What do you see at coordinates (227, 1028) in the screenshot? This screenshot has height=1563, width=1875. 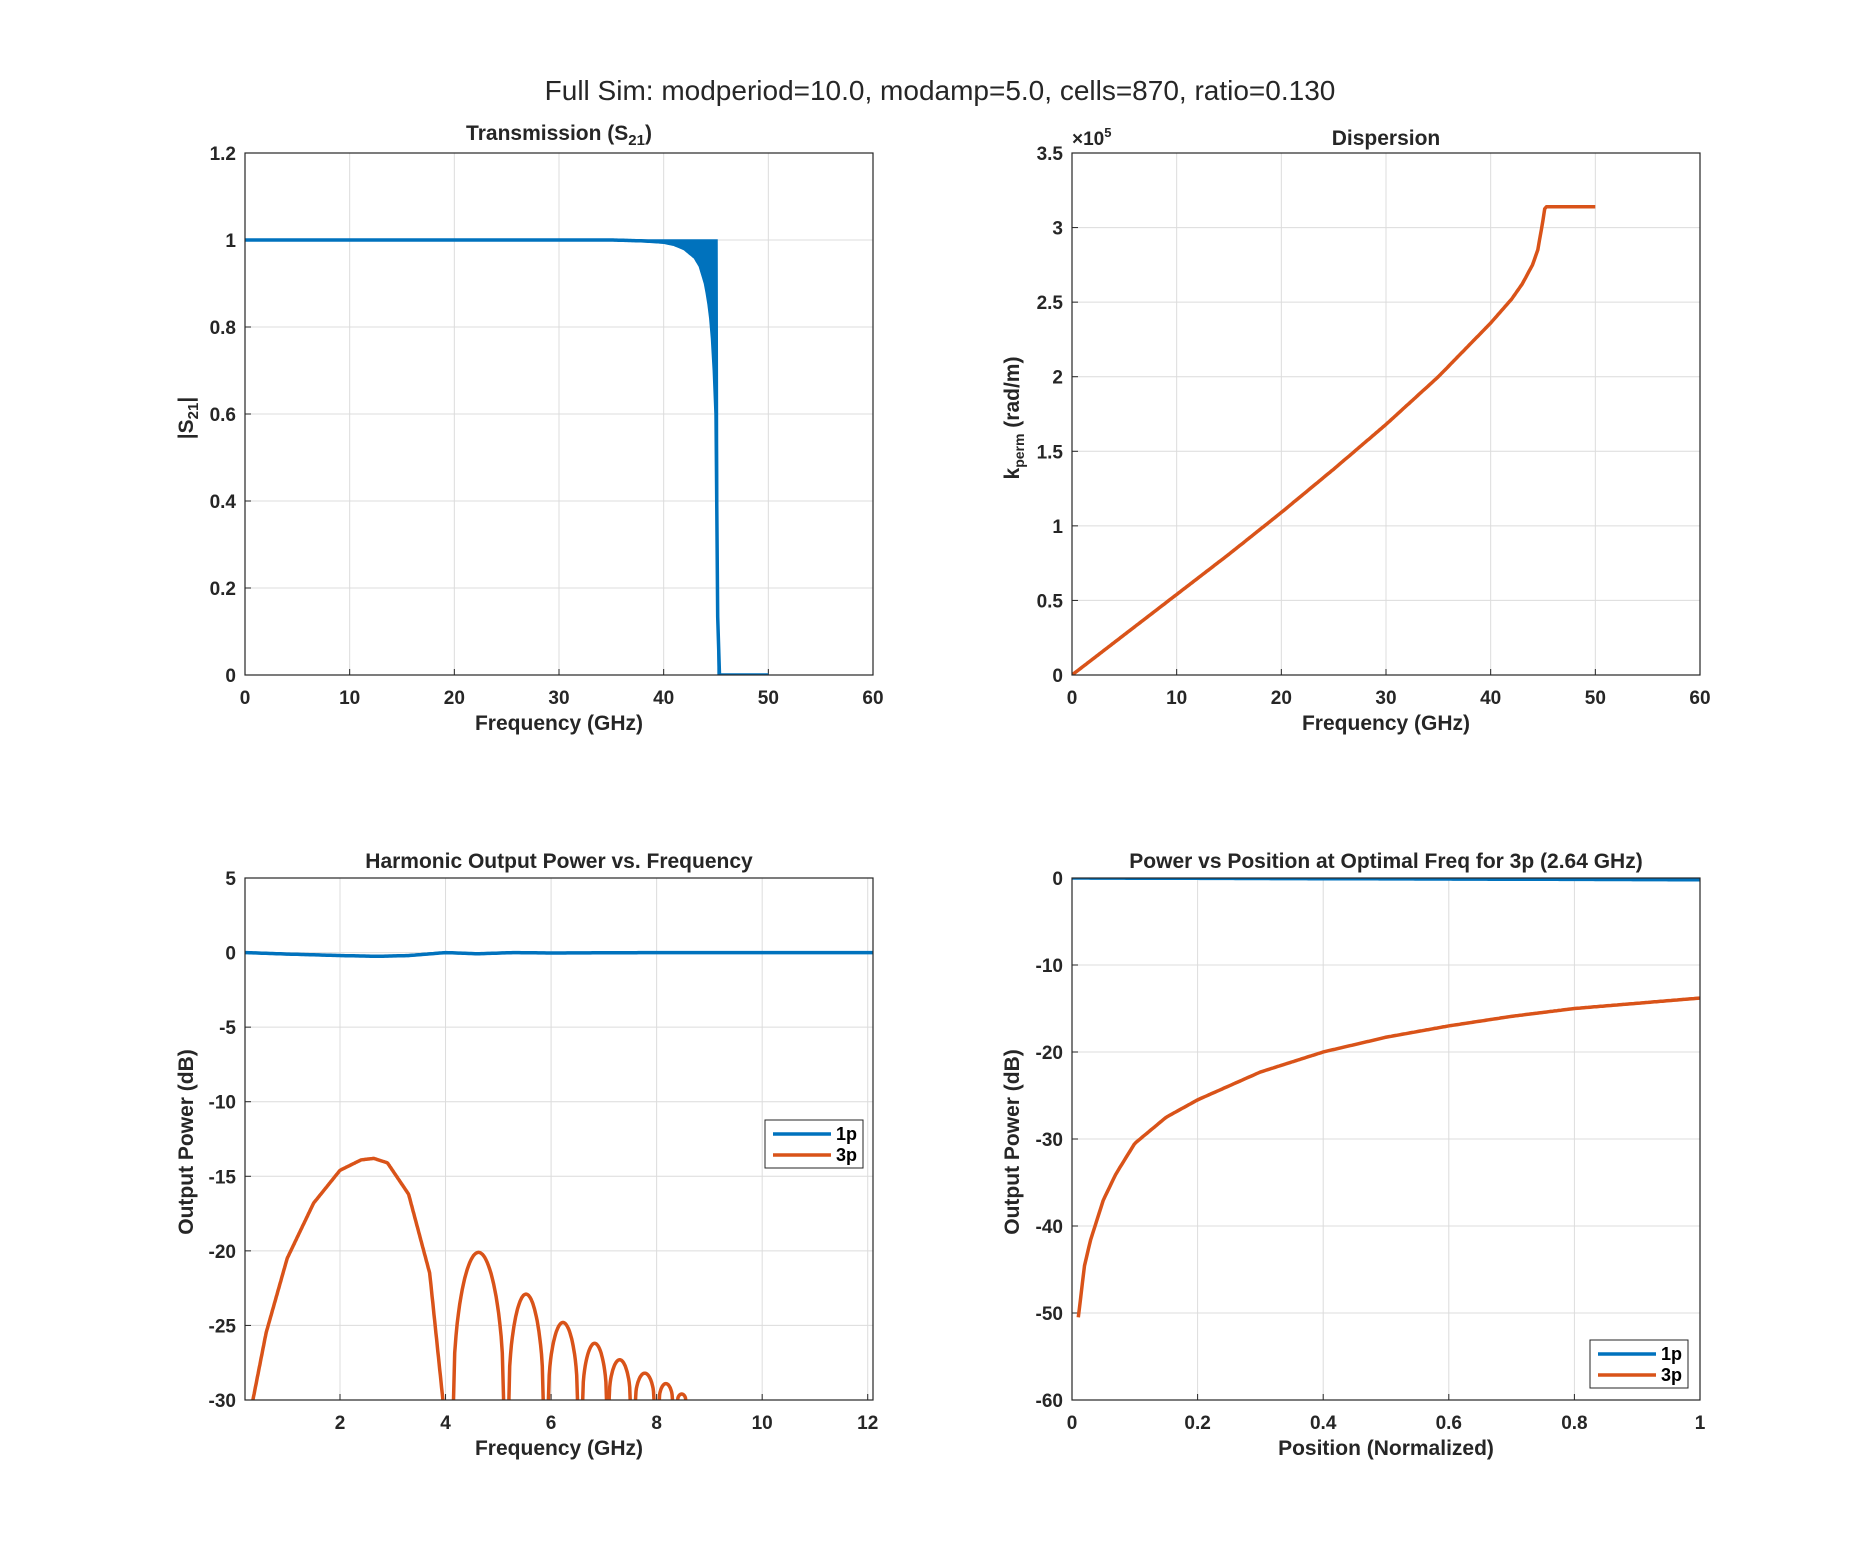 I see `harmonic-power-ytick-label: -5` at bounding box center [227, 1028].